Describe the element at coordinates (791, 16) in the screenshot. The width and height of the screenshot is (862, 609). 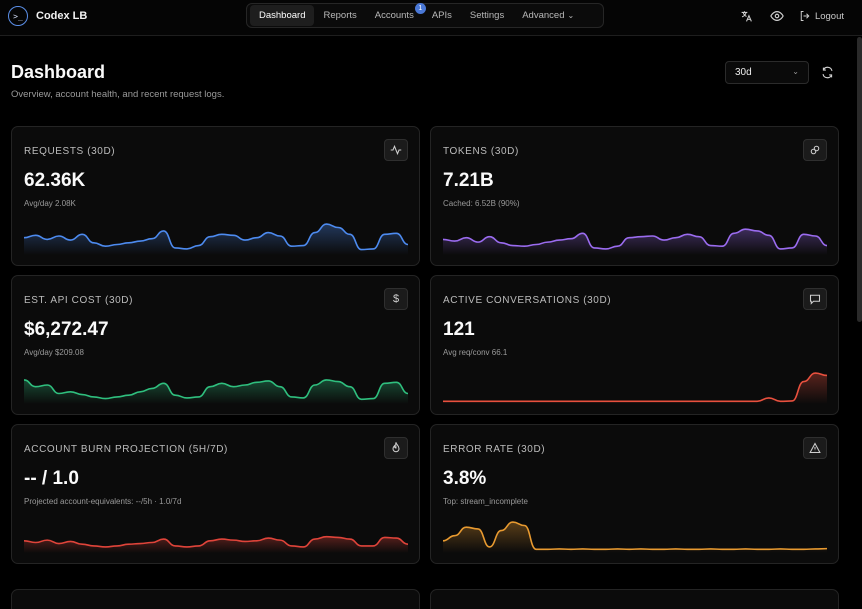
I see `top-actions: Logout` at that location.